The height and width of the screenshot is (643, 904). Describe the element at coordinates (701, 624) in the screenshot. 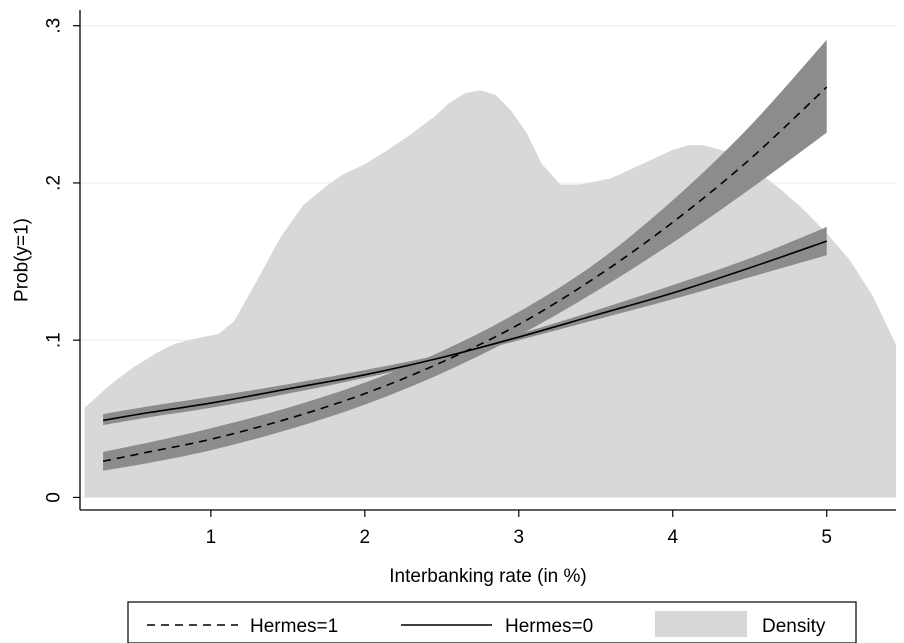

I see `legend-swatch-density` at that location.